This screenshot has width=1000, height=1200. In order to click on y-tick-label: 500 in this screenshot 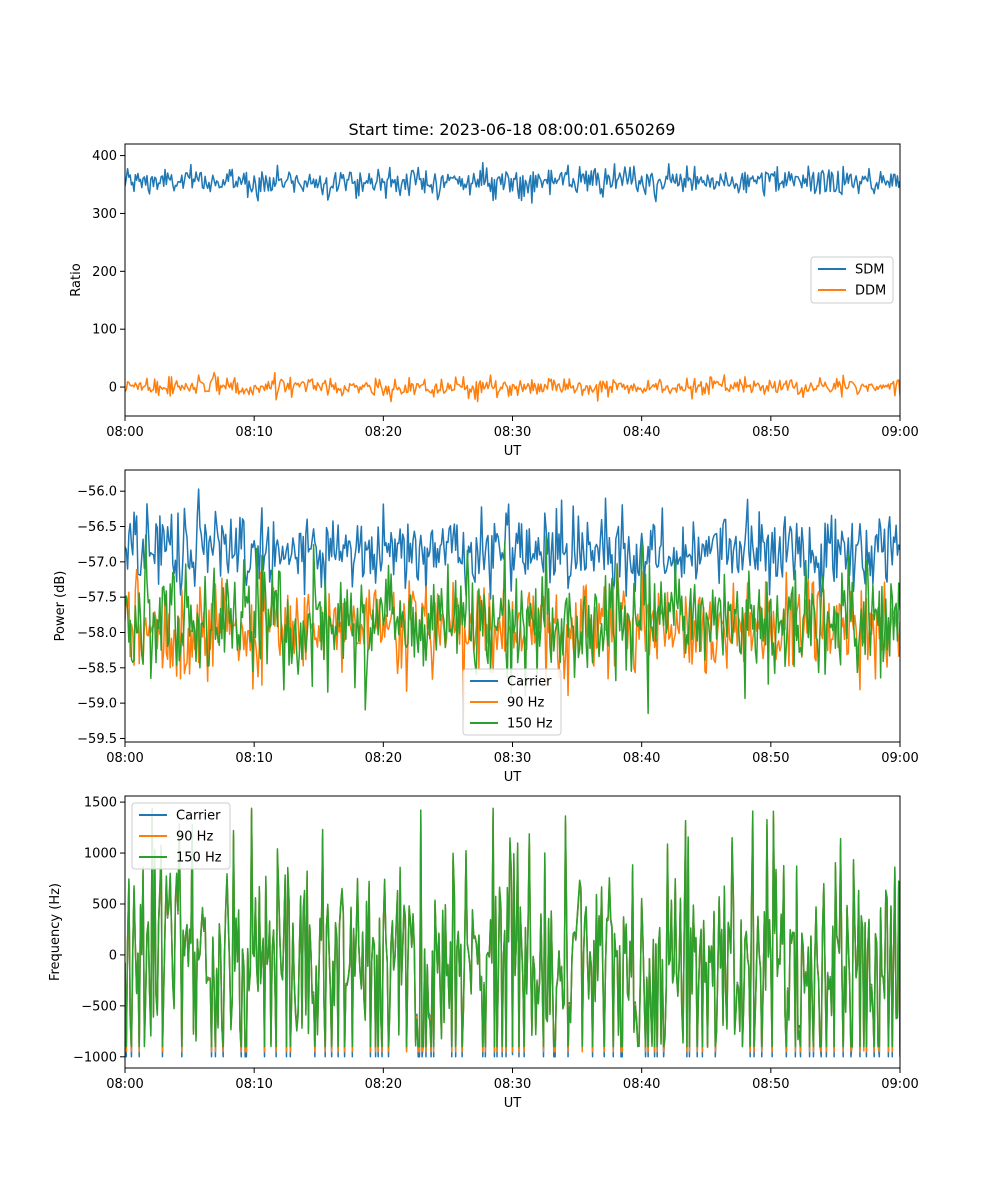, I will do `click(104, 904)`.